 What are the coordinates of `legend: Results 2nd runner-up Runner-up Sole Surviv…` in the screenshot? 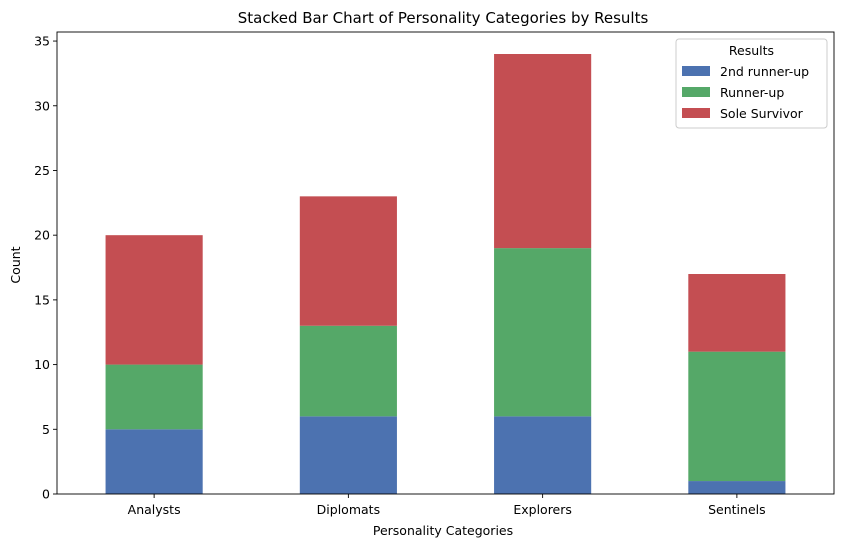 It's located at (751, 83).